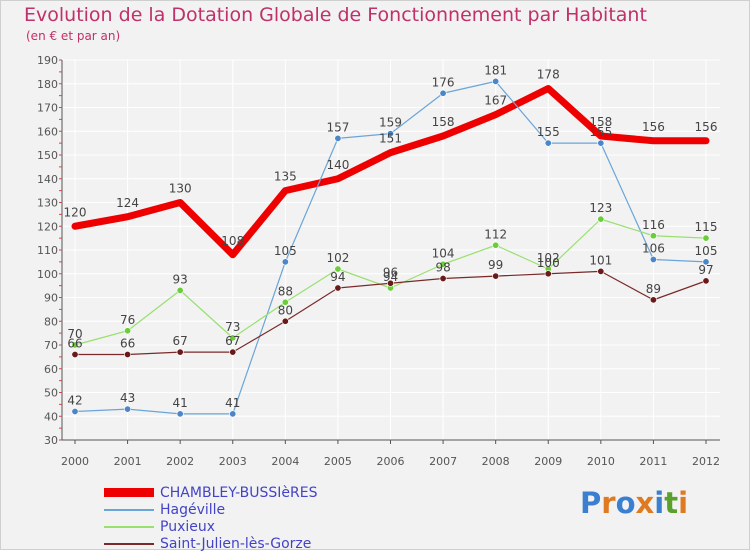  What do you see at coordinates (180, 461) in the screenshot?
I see `x-tick-label: 2002` at bounding box center [180, 461].